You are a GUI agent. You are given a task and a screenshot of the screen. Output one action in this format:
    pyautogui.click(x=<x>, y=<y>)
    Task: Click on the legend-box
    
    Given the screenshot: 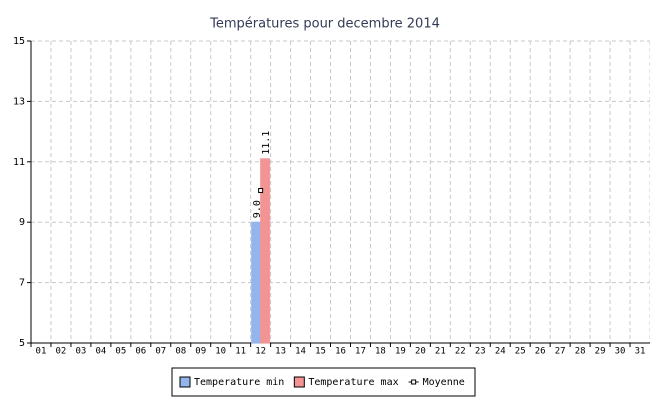 What is the action you would take?
    pyautogui.click(x=323, y=382)
    